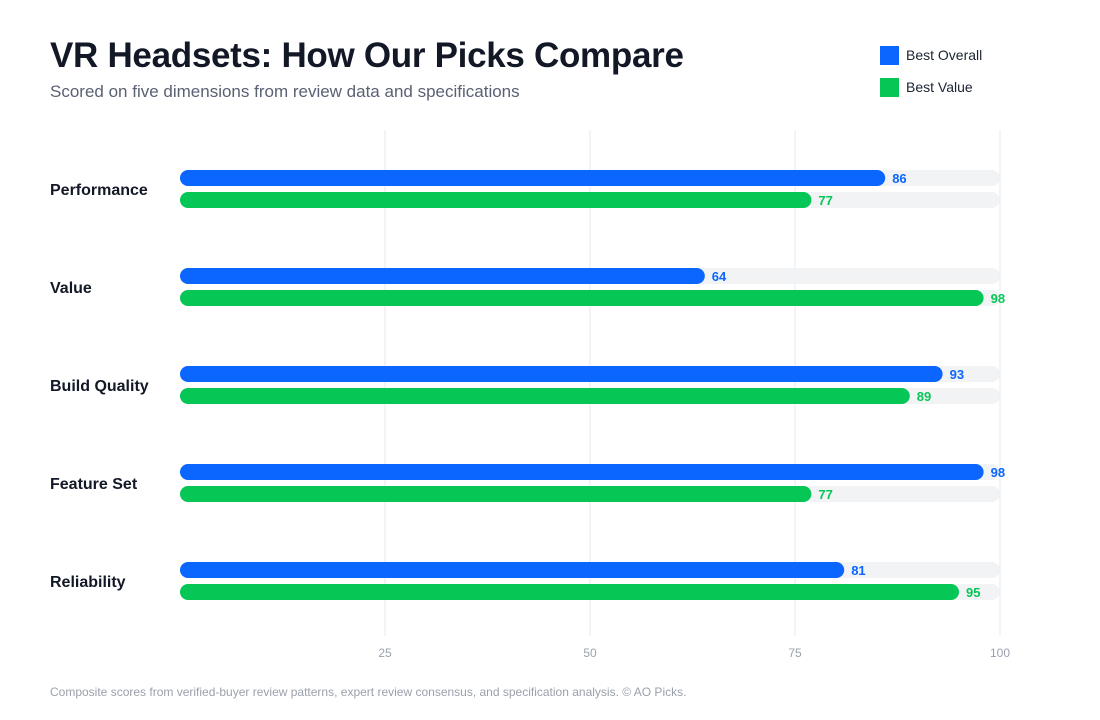 The image size is (1100, 720). I want to click on bar-value-best-value, so click(582, 298).